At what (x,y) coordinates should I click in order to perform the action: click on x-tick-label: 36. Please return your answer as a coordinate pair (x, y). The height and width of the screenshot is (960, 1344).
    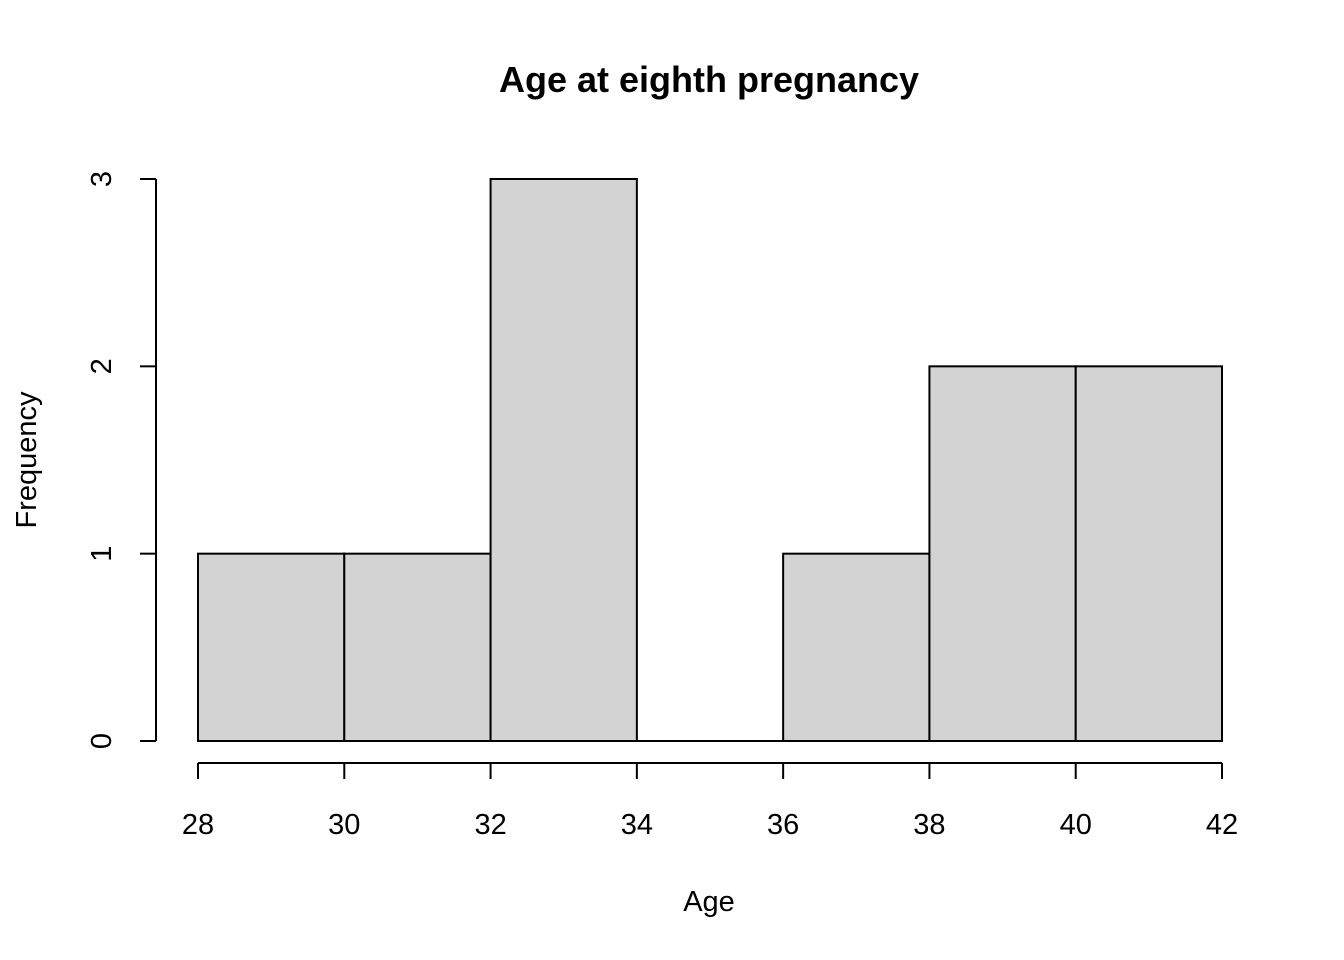
    Looking at the image, I should click on (783, 825).